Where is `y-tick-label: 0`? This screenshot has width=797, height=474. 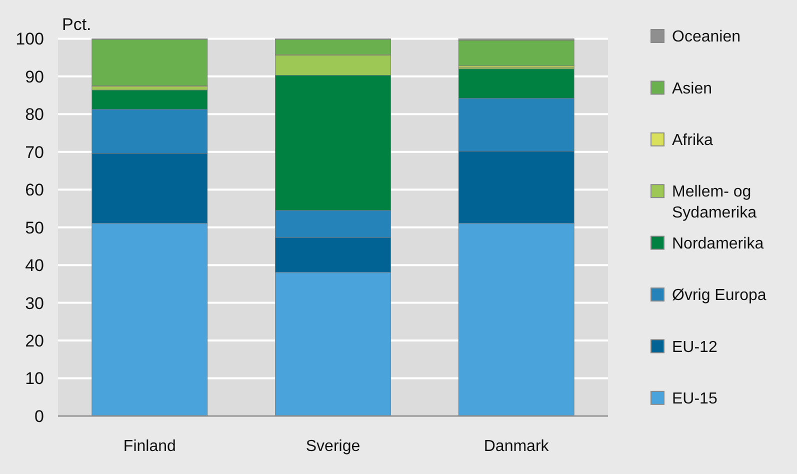 y-tick-label: 0 is located at coordinates (39, 416).